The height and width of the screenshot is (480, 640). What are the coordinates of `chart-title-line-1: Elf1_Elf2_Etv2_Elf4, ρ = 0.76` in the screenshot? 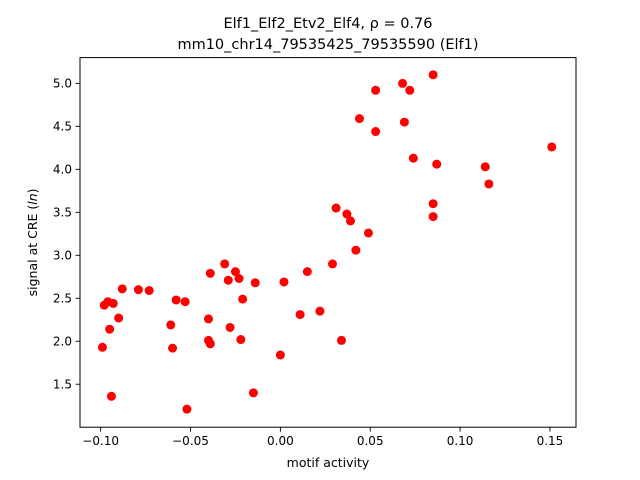 It's located at (327, 24).